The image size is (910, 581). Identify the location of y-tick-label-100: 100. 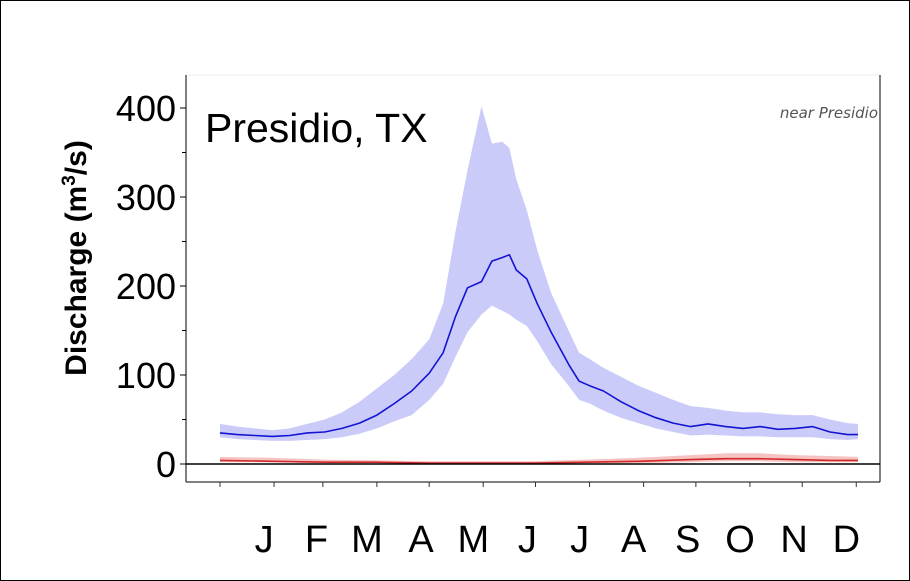
(146, 375).